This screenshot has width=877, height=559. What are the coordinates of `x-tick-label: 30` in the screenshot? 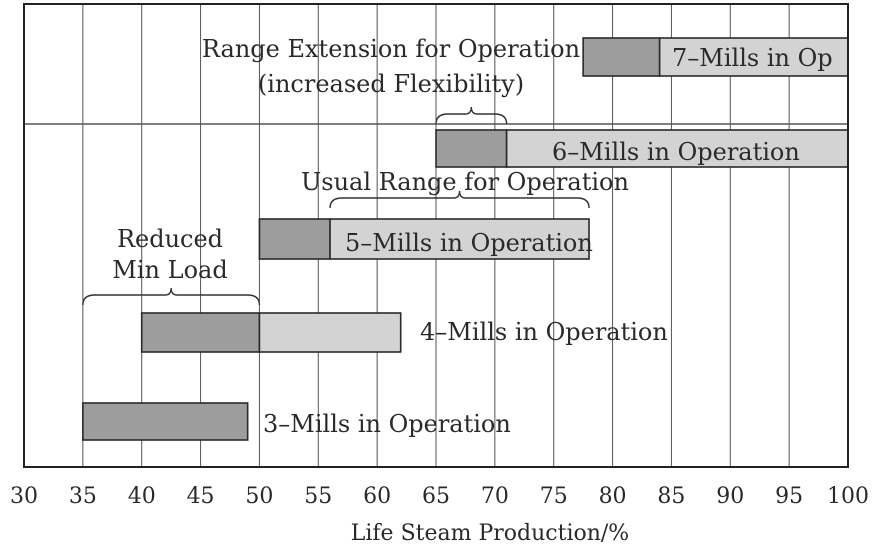 It's located at (24, 496).